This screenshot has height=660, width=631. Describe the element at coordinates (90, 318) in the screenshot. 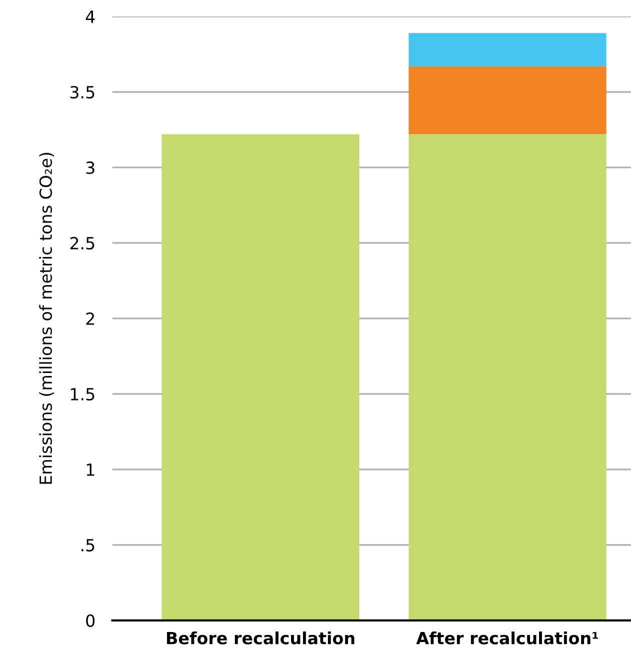

I see `y-tick-label: 2` at that location.